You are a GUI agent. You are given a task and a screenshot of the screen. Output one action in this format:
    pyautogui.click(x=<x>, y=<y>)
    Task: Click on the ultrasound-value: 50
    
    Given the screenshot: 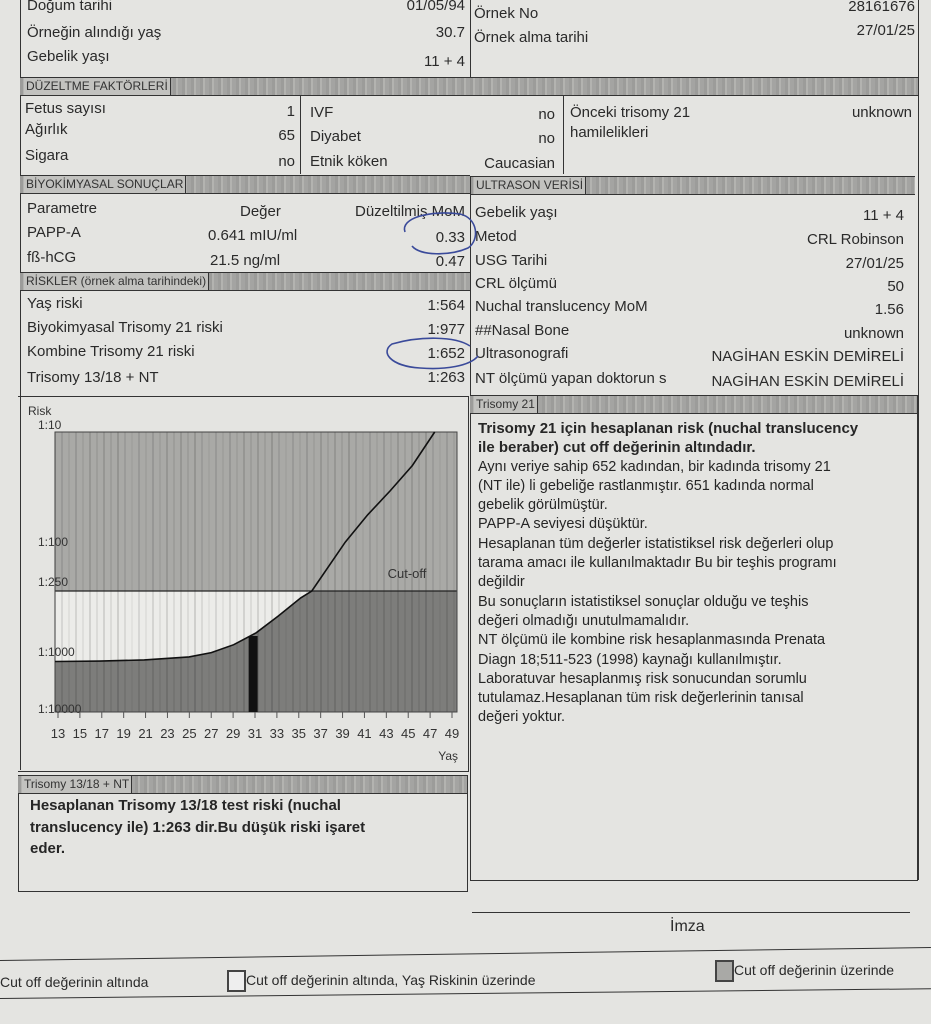 What is the action you would take?
    pyautogui.click(x=895, y=286)
    